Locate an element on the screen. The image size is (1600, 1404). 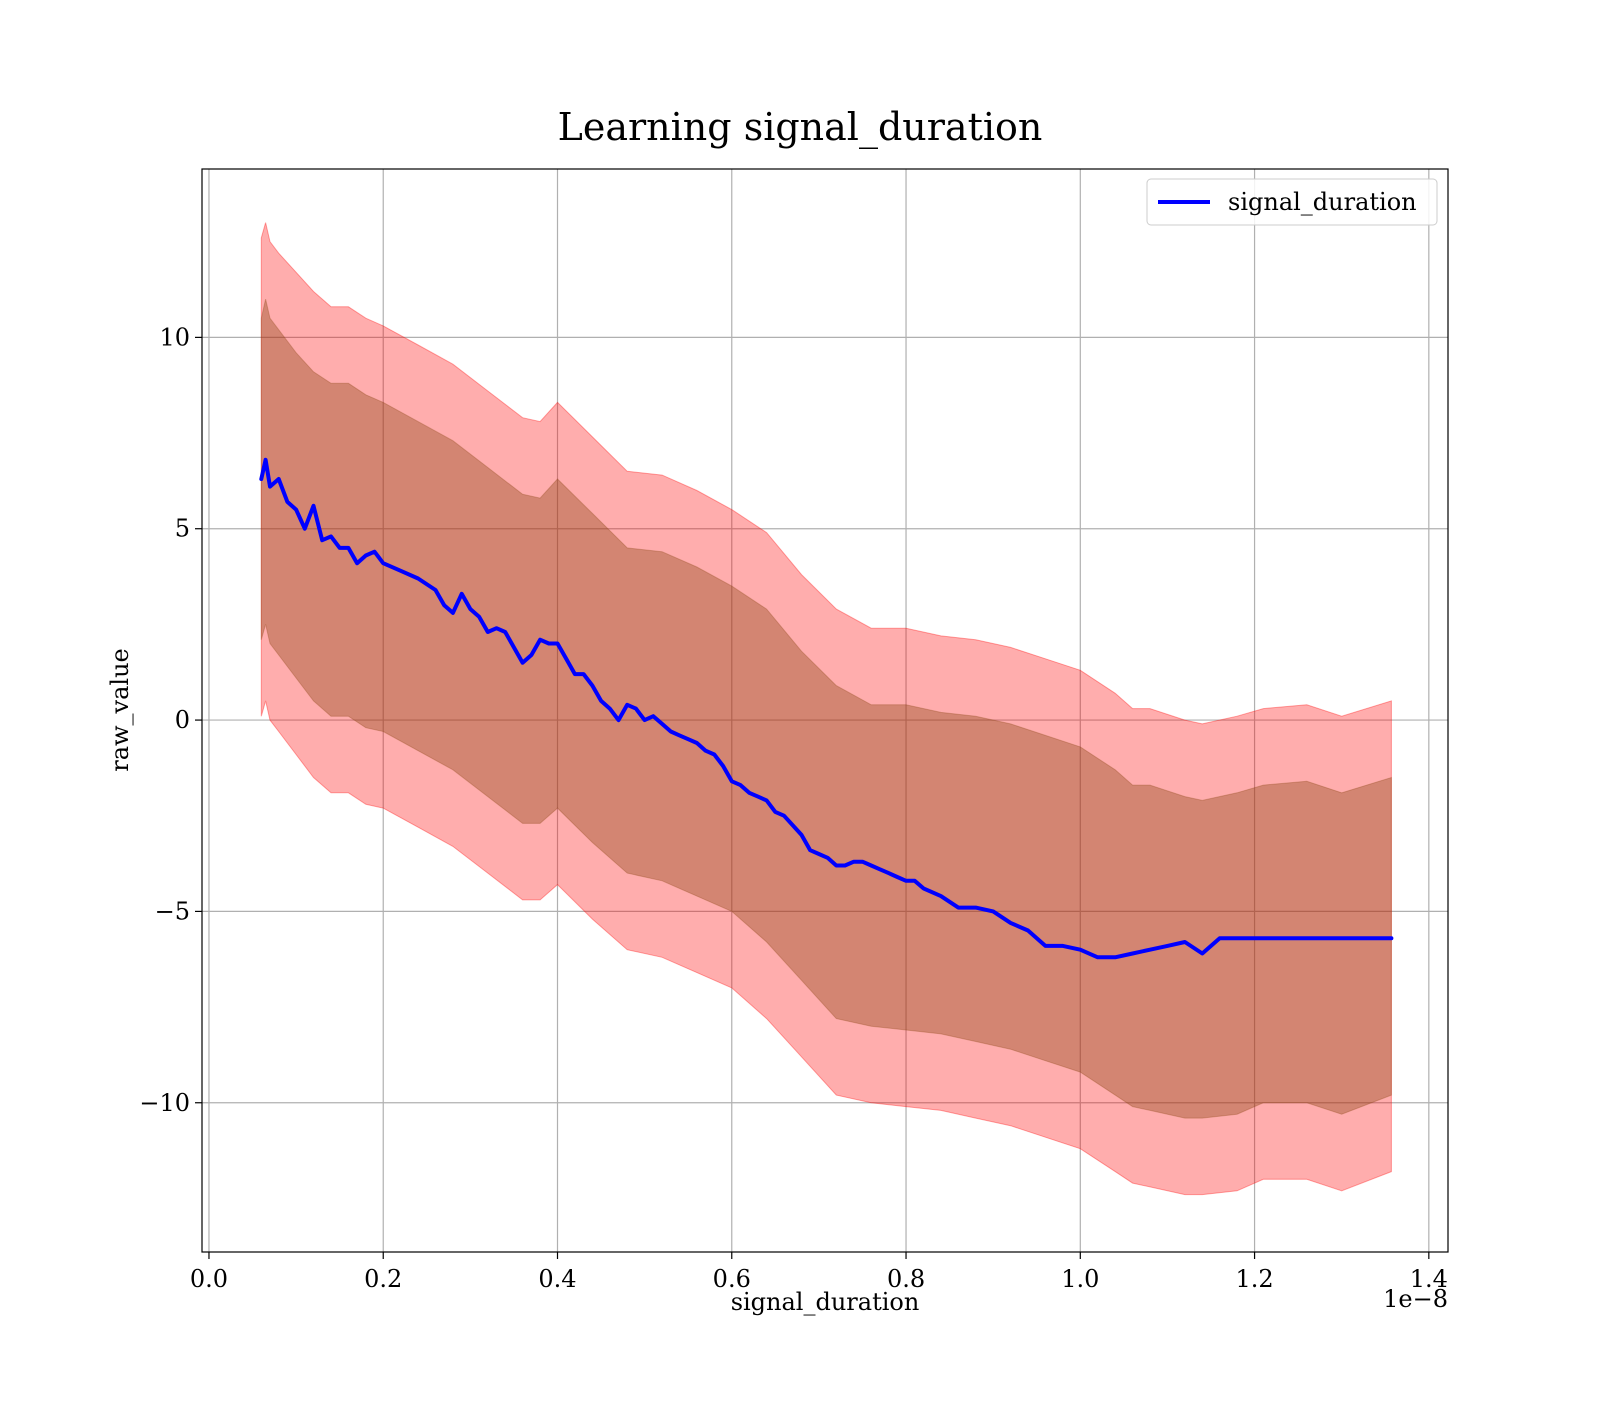
x-tick-label: 0.2 is located at coordinates (383, 1279).